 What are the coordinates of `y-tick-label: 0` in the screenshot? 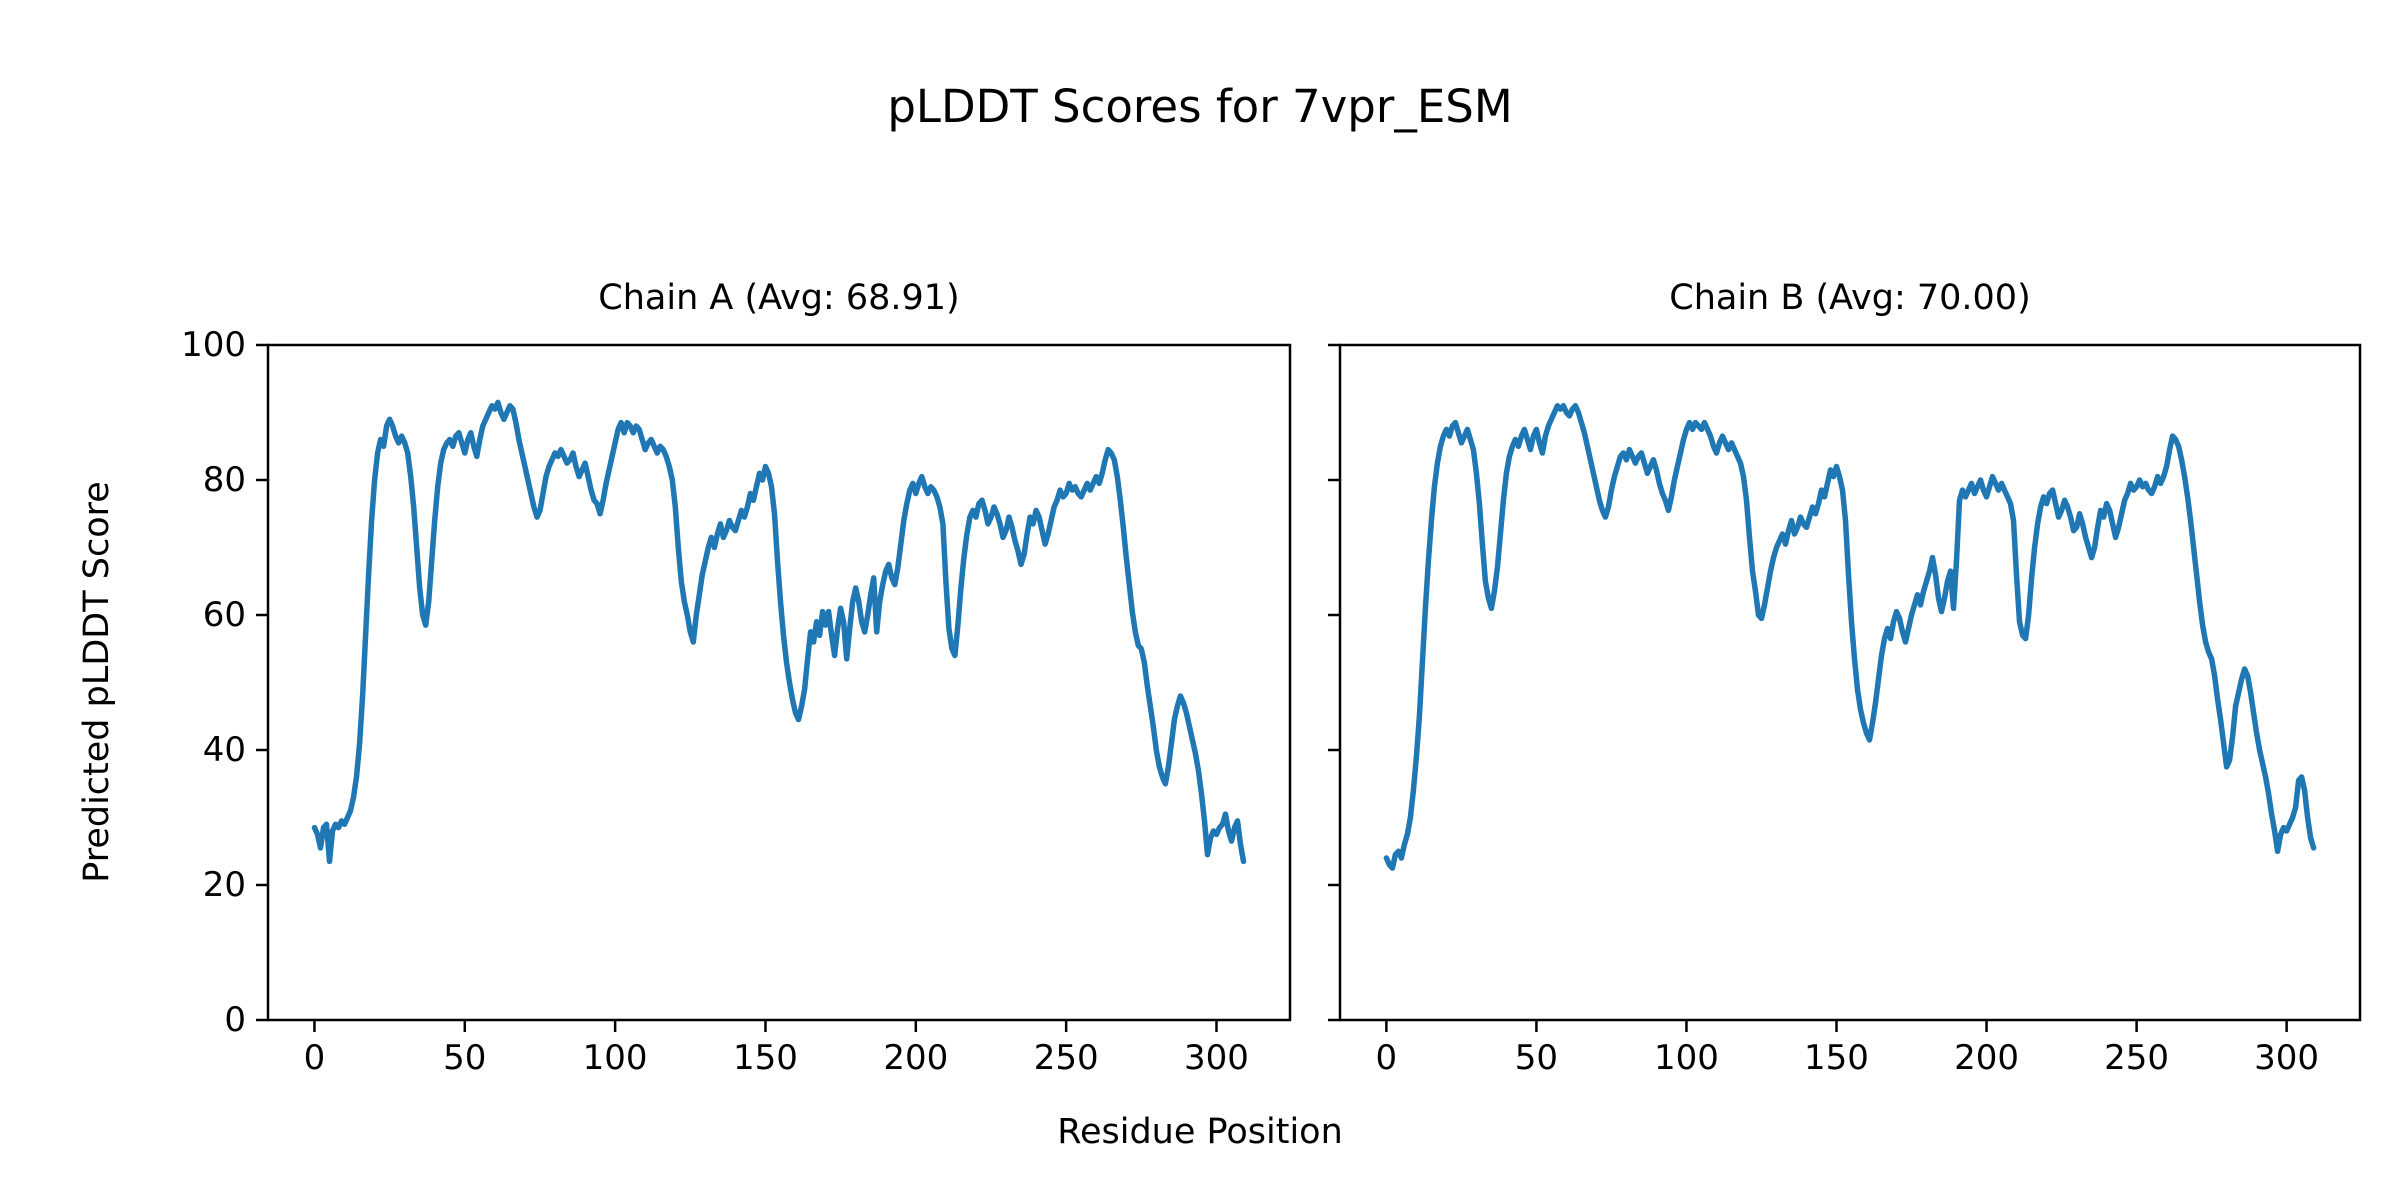 It's located at (235, 1020).